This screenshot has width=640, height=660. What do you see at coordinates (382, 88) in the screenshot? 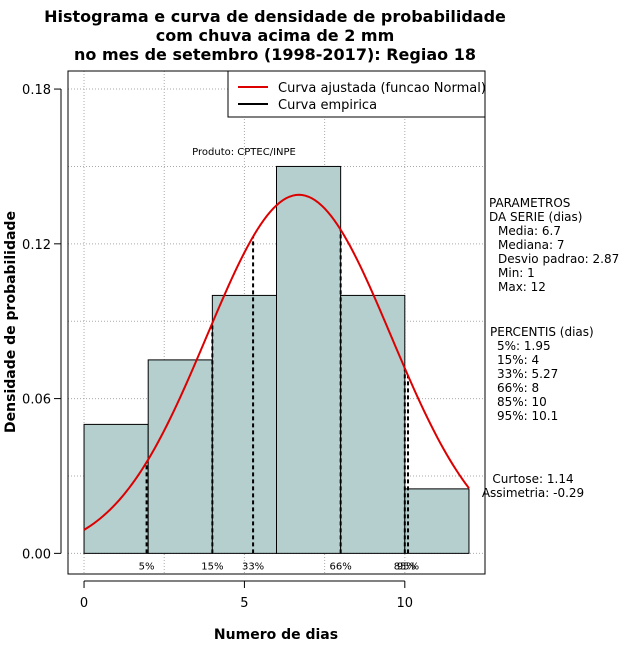
I see `legend-label-fitted: Curva ajustada (funcao Normal)` at bounding box center [382, 88].